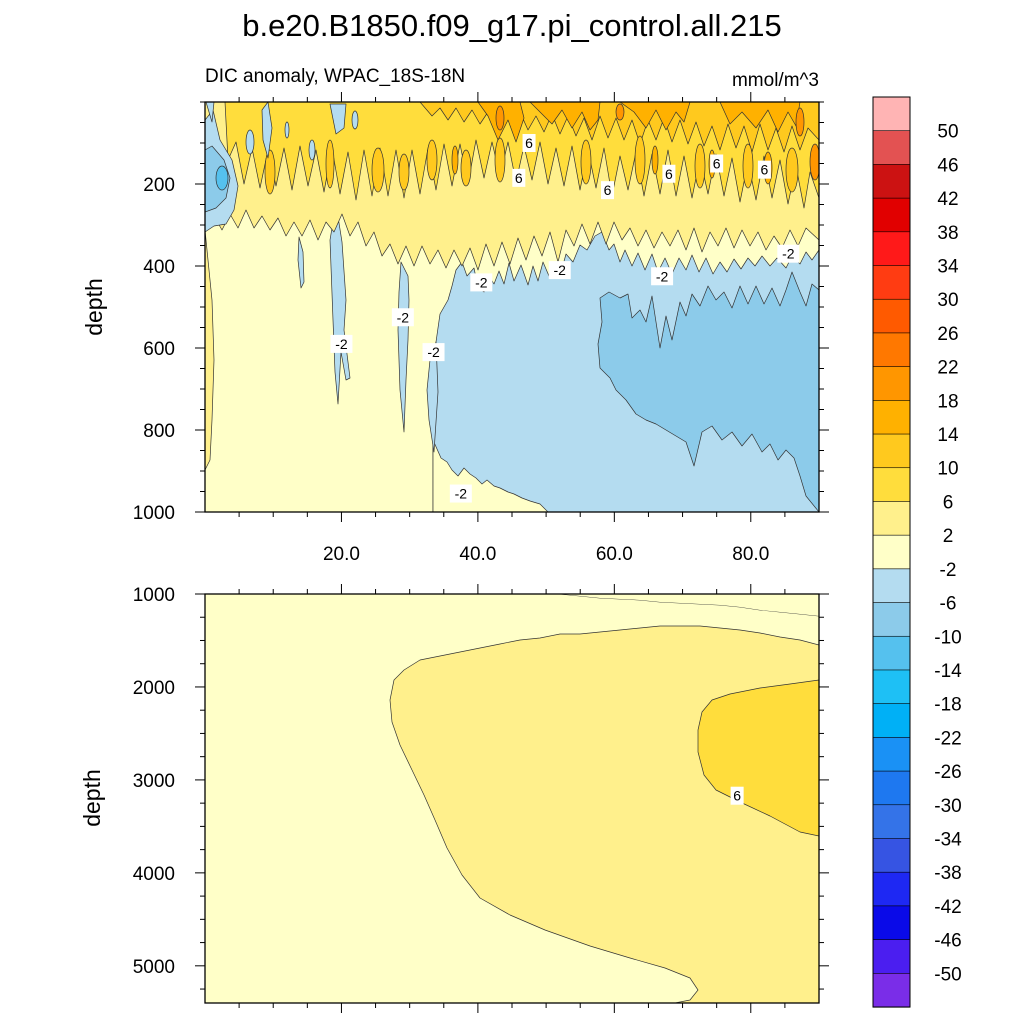  Describe the element at coordinates (947, 738) in the screenshot. I see `colorbar-label: -22` at that location.